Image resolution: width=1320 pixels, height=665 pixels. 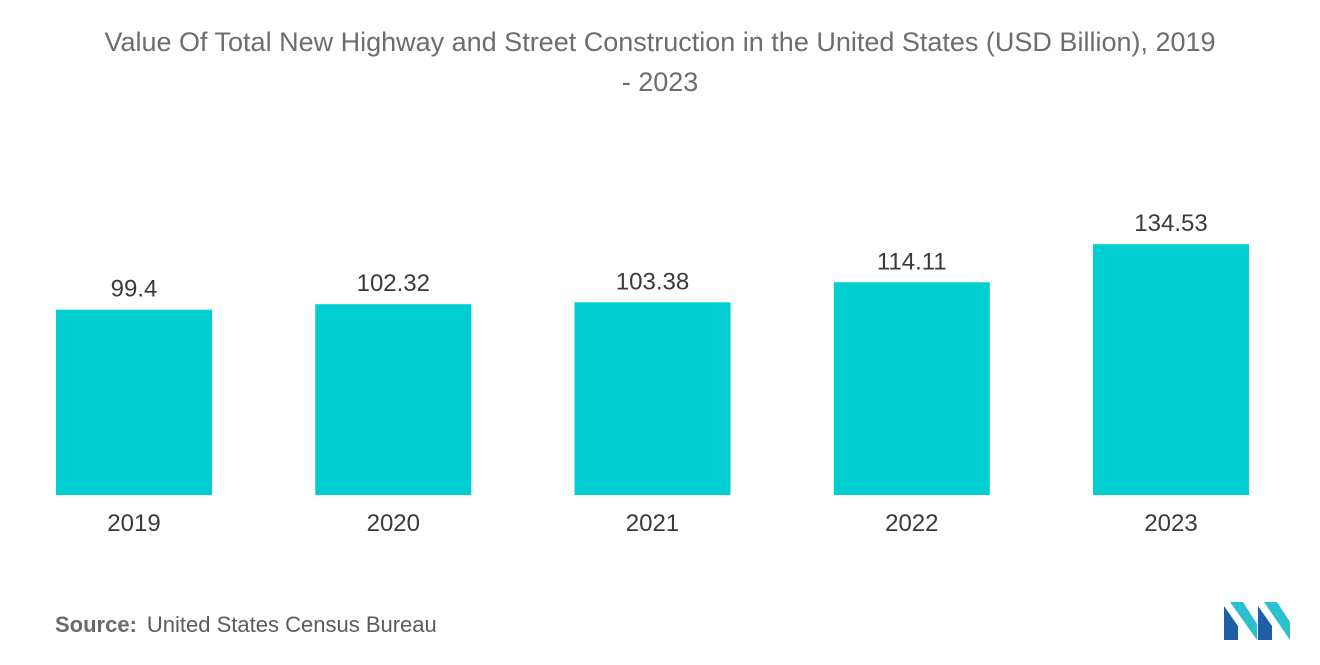 I want to click on brand-logo-icon, so click(x=1257, y=621).